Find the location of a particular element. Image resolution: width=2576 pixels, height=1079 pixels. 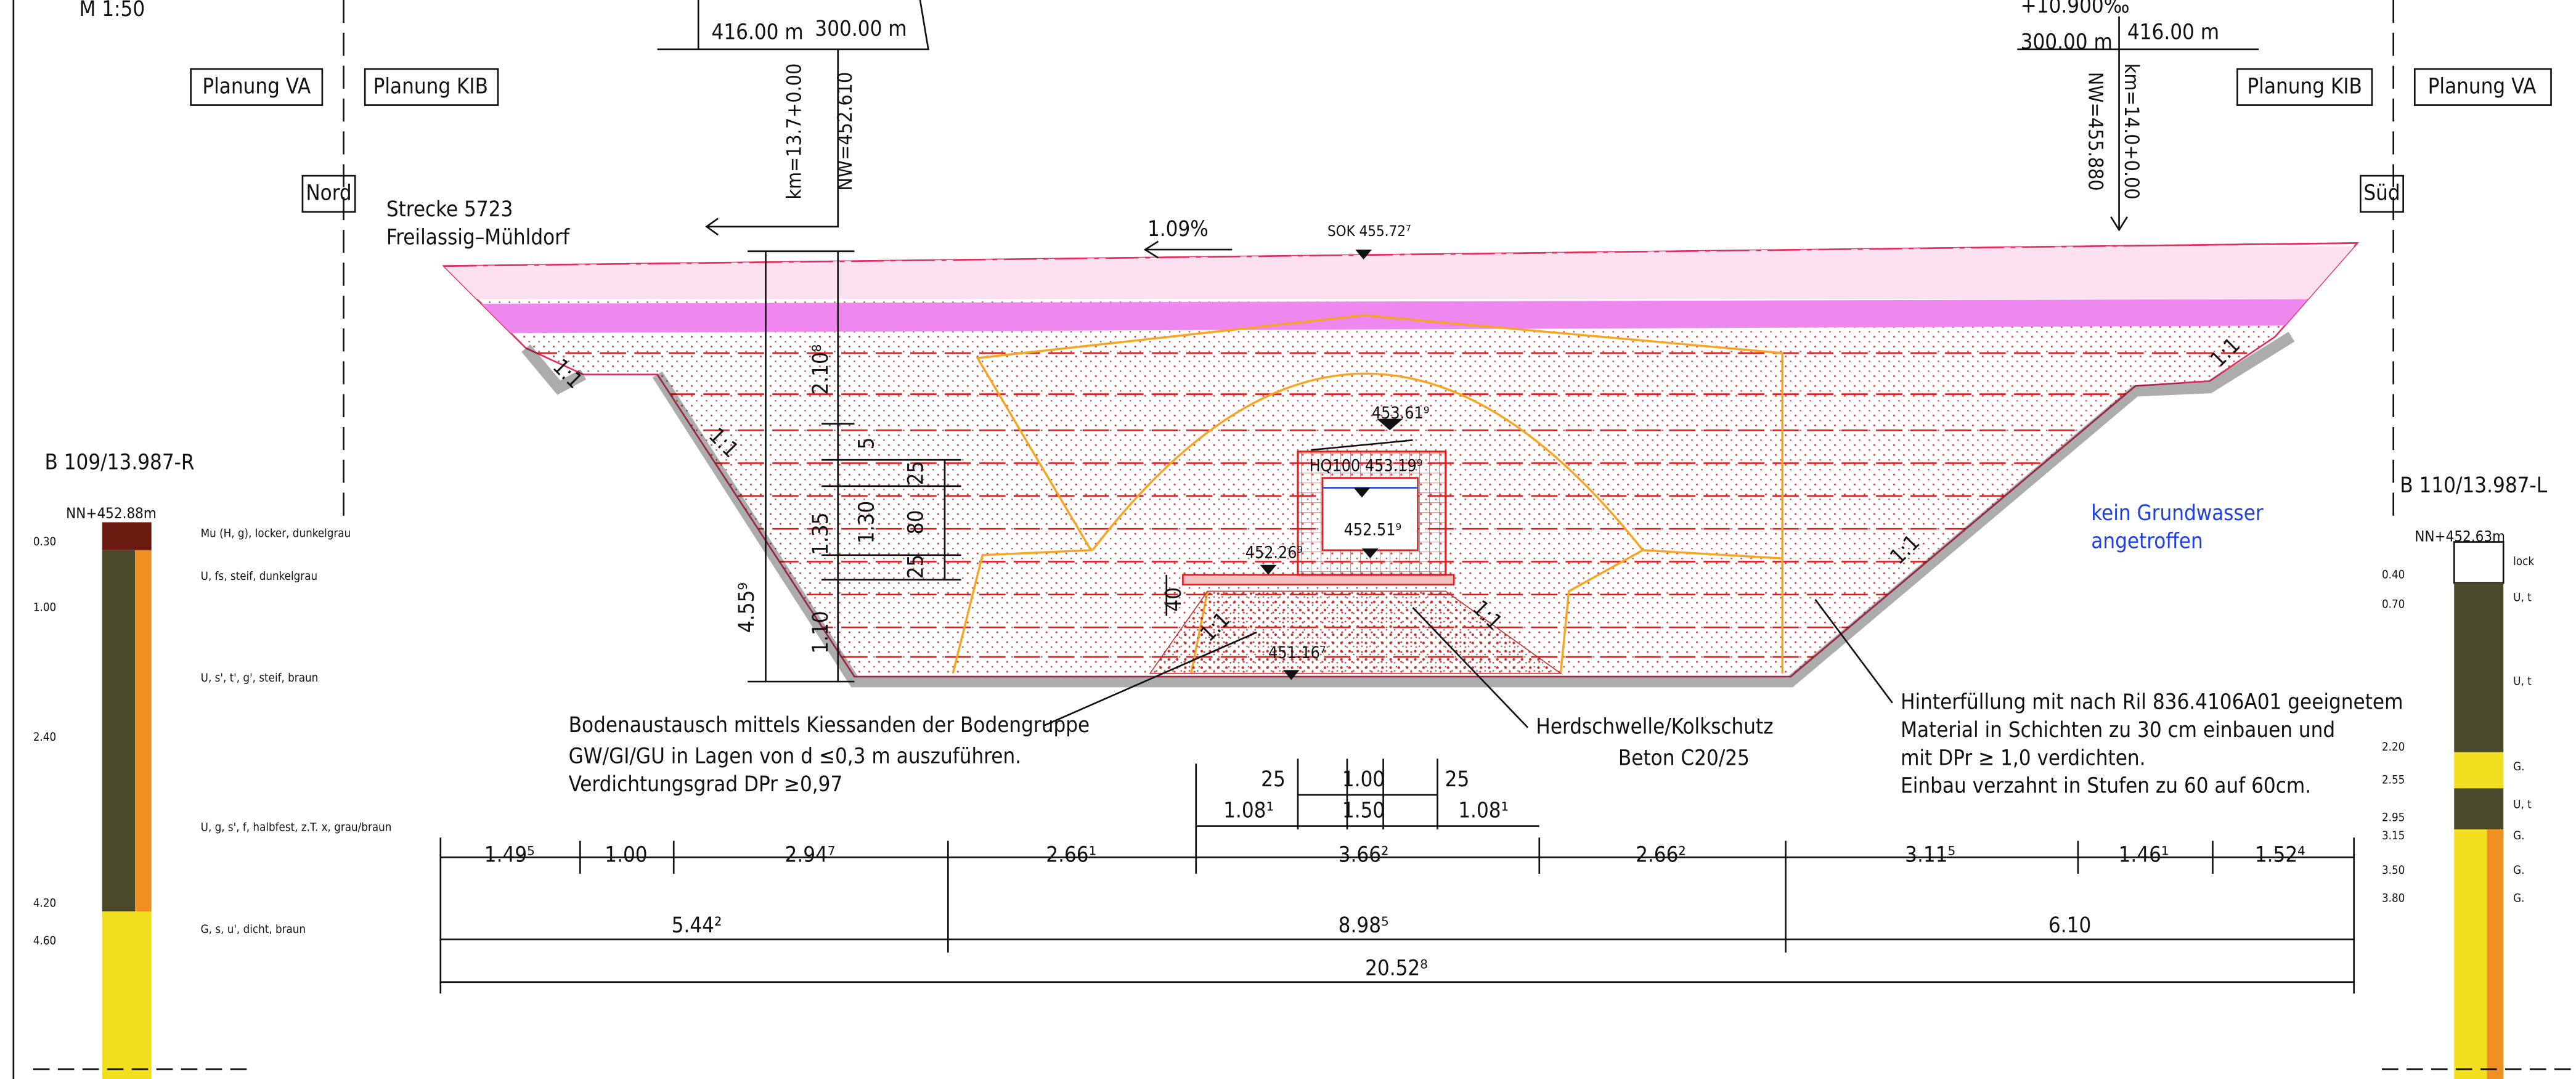

gradient-arrow is located at coordinates (1278, 345).